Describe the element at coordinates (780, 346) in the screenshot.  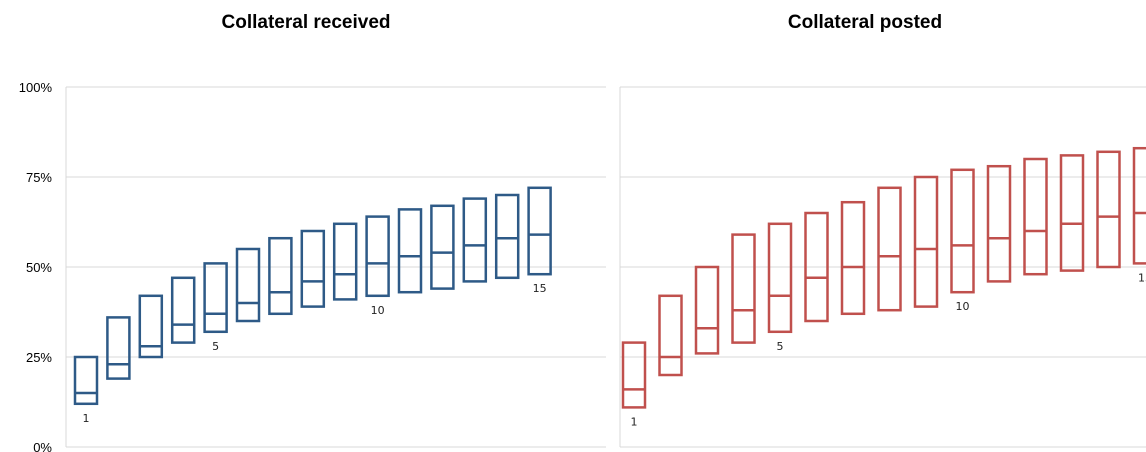
I see `box-label-posted-5: 5` at that location.